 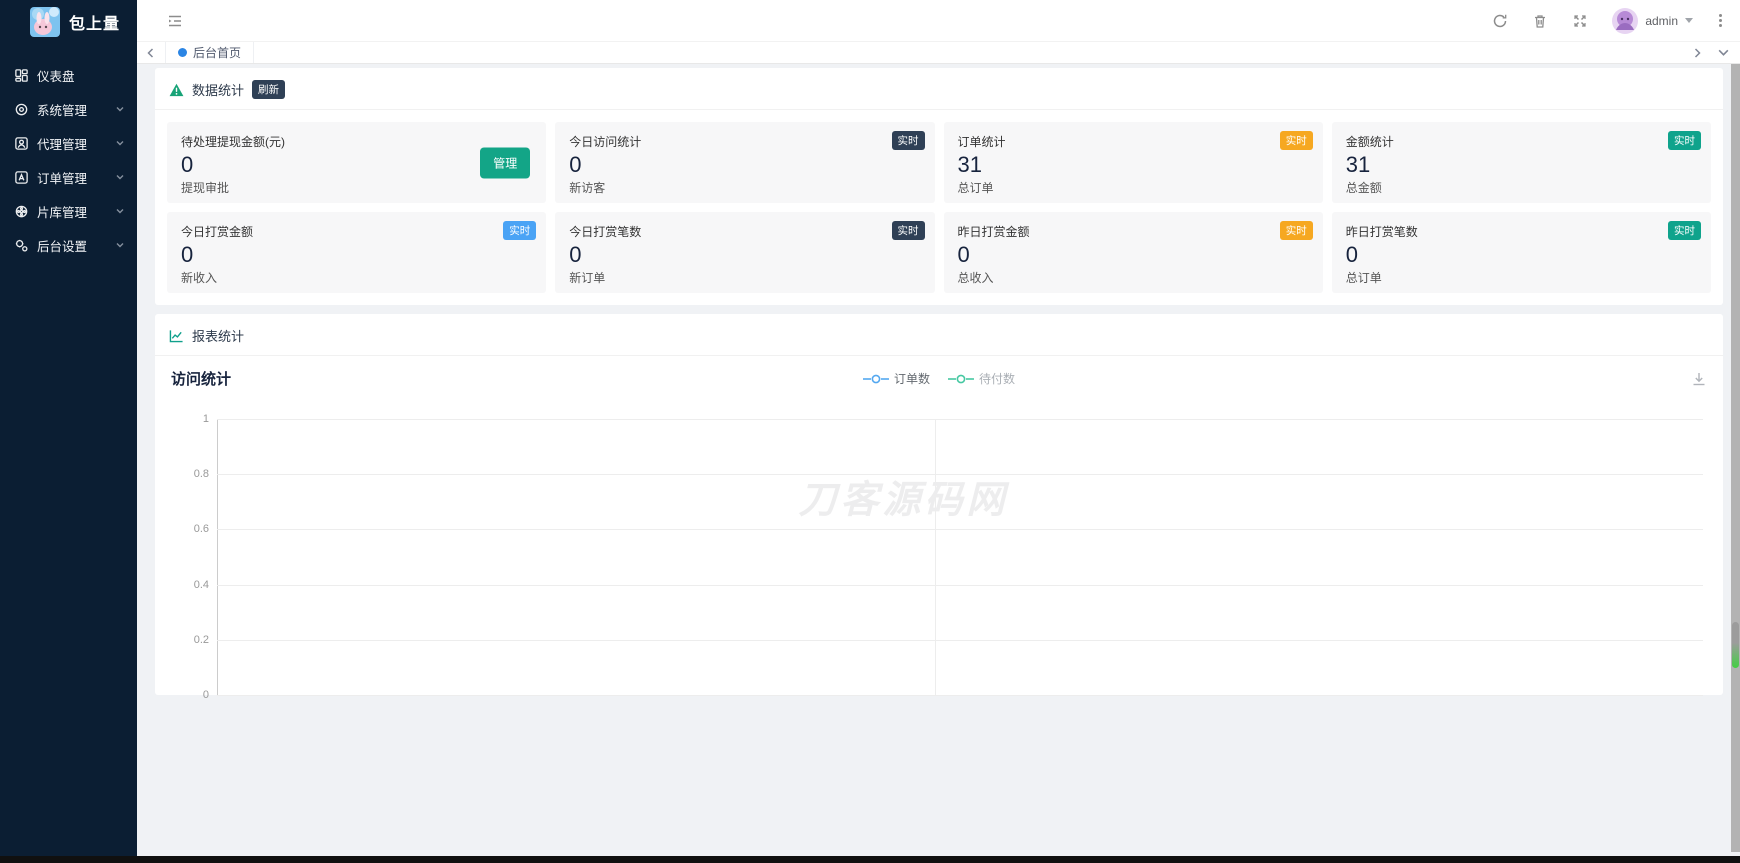 What do you see at coordinates (176, 335) in the screenshot?
I see `line-chart-icon` at bounding box center [176, 335].